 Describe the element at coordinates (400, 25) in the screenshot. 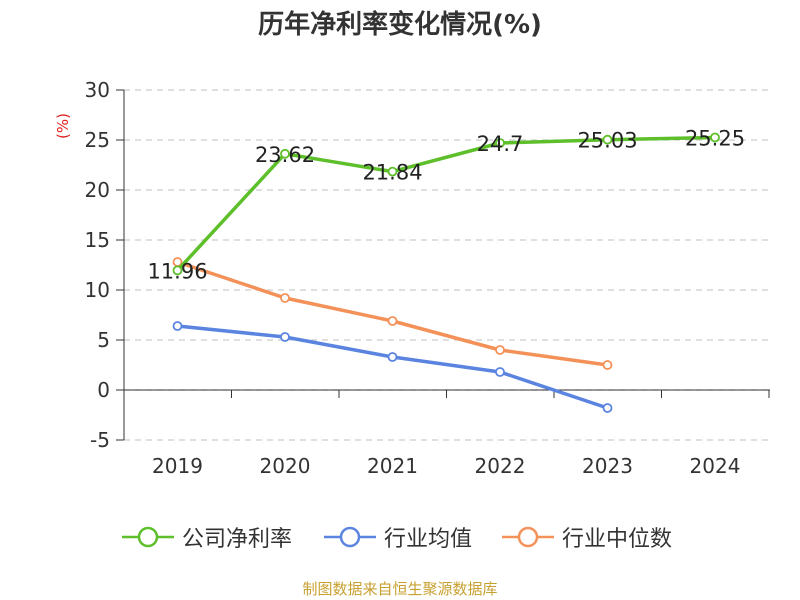

I see `chart-title: 历年净利率变化情况(%)` at that location.